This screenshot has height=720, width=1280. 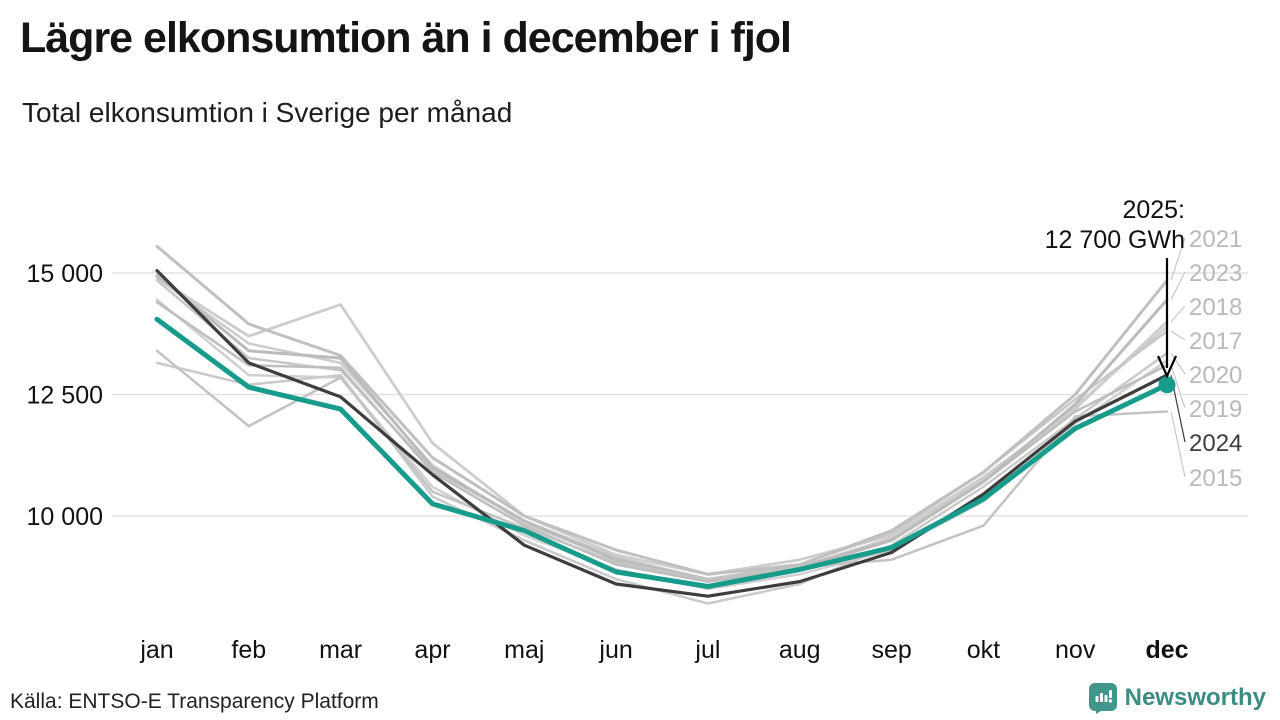 I want to click on year-label-2018: 2018, so click(x=1215, y=307).